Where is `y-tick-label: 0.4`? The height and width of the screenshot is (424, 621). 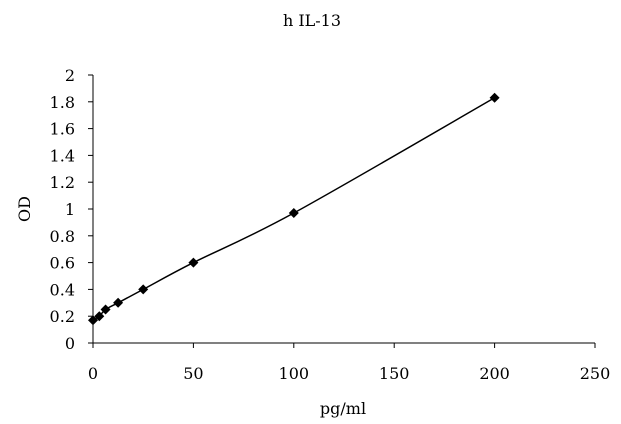
y-tick-label: 0.4 is located at coordinates (62, 289).